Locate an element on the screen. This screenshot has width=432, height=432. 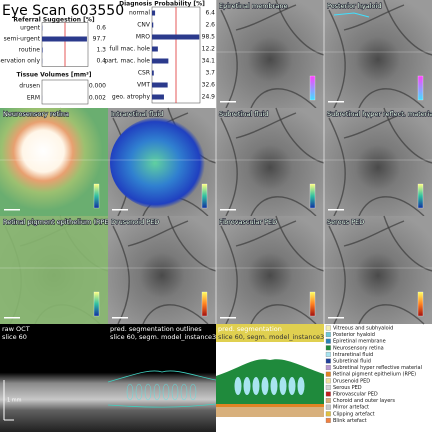
legend-label: Posterior hyaloid is located at coordinates (354, 335).